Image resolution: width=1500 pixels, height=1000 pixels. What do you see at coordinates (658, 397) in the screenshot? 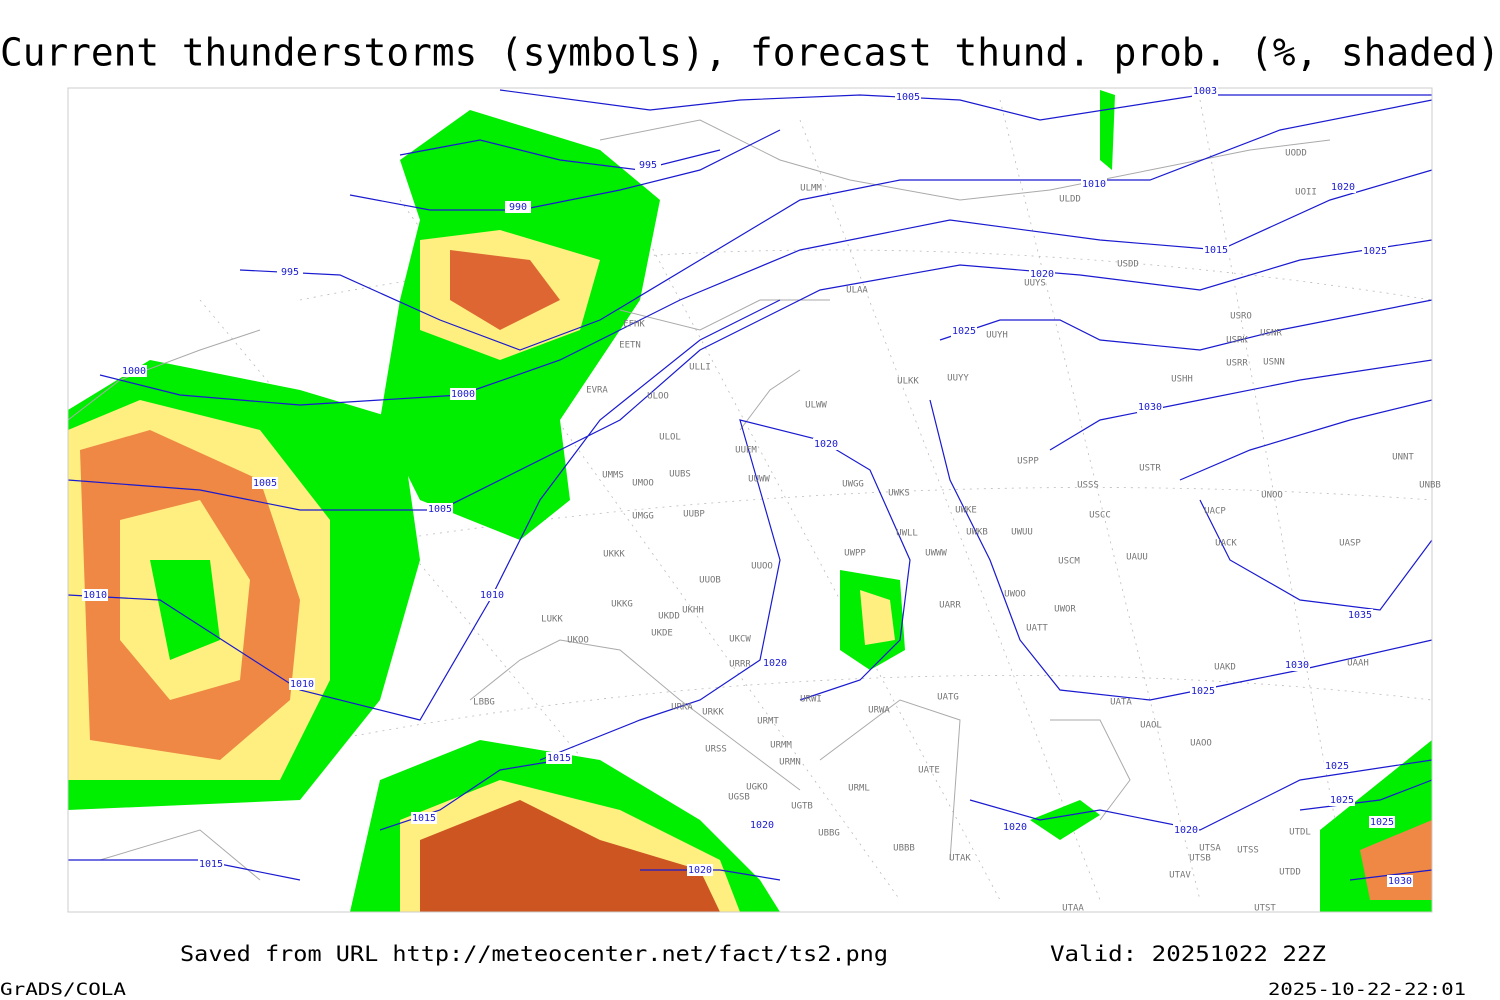
I see `station-label: ULOO` at bounding box center [658, 397].